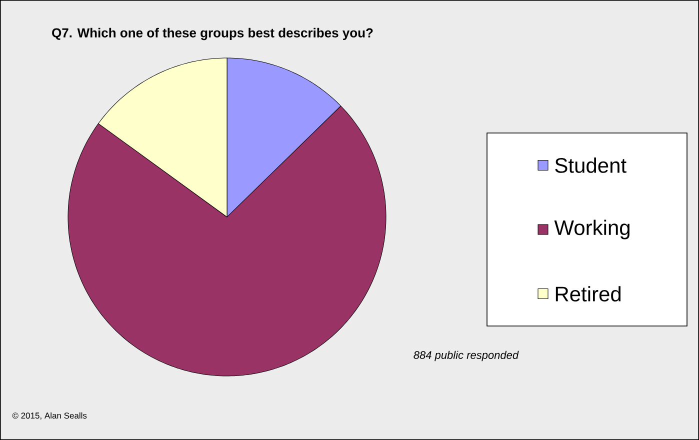 The image size is (699, 440). What do you see at coordinates (49, 416) in the screenshot?
I see `text: © 2015, Alan Sealls` at bounding box center [49, 416].